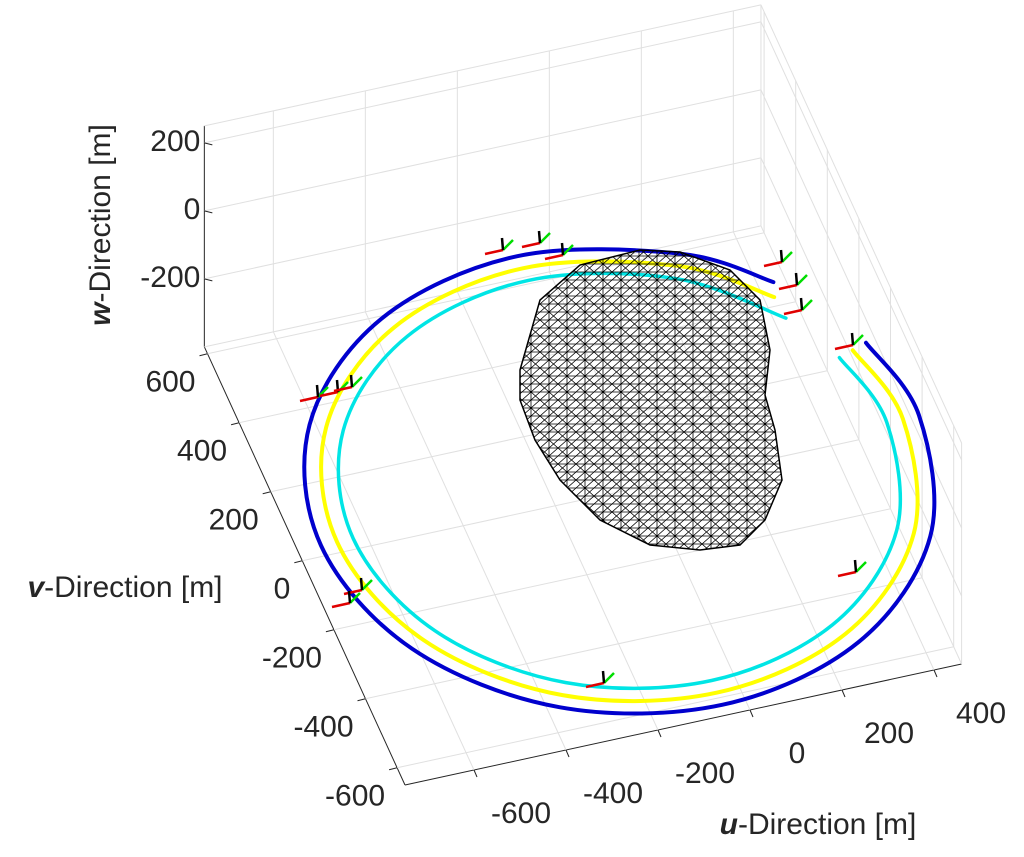  What do you see at coordinates (651, 400) in the screenshot?
I see `asteroid-mesh` at bounding box center [651, 400].